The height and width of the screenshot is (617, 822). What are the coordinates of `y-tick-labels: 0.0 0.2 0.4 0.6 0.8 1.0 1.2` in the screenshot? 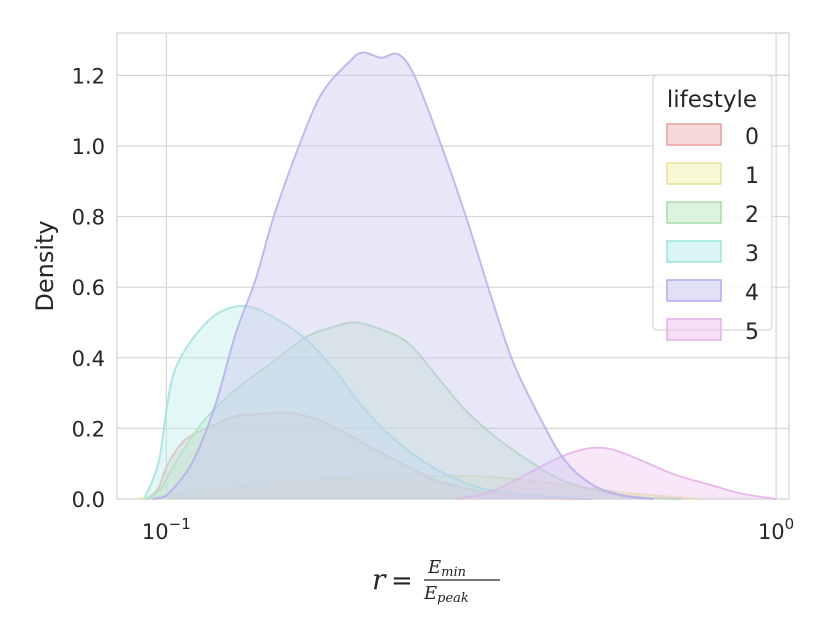 It's located at (88, 288).